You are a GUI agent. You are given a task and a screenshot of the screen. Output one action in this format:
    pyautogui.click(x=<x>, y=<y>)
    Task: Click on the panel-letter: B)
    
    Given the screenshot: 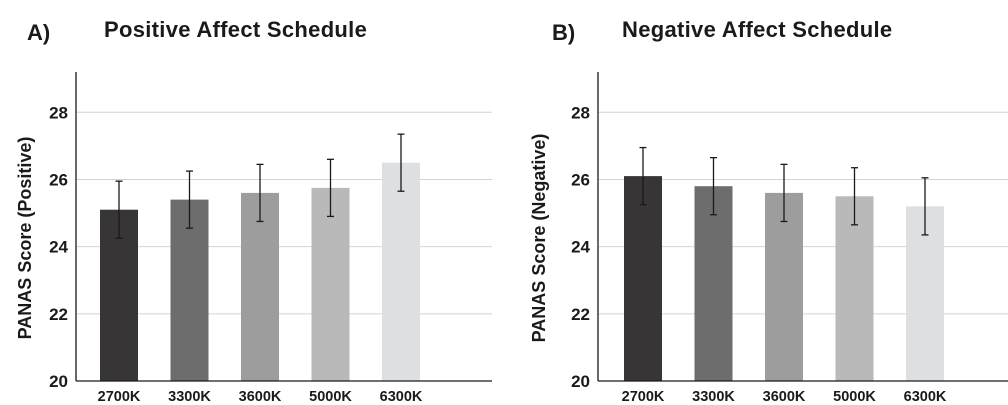 What is the action you would take?
    pyautogui.click(x=563, y=32)
    